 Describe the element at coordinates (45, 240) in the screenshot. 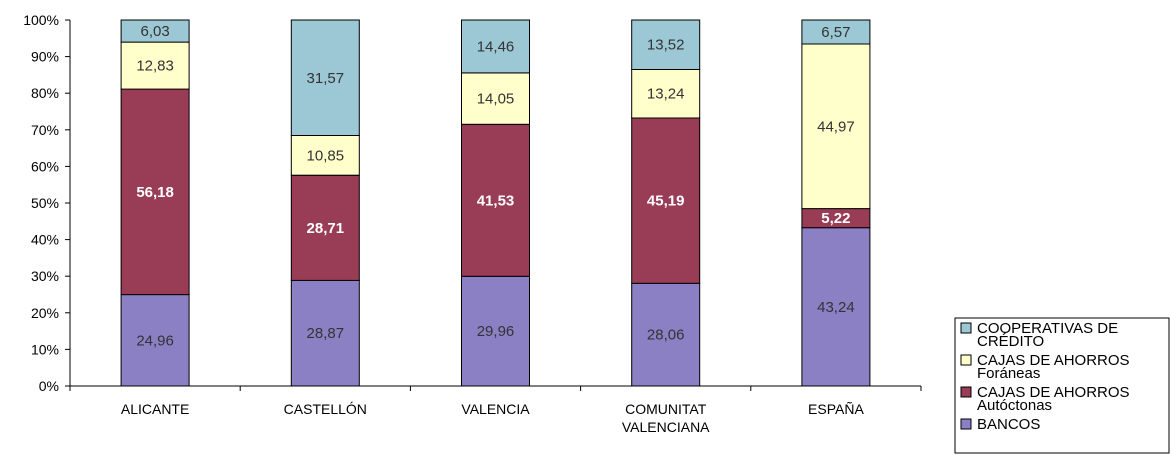

I see `y-tick-label: 40%` at that location.